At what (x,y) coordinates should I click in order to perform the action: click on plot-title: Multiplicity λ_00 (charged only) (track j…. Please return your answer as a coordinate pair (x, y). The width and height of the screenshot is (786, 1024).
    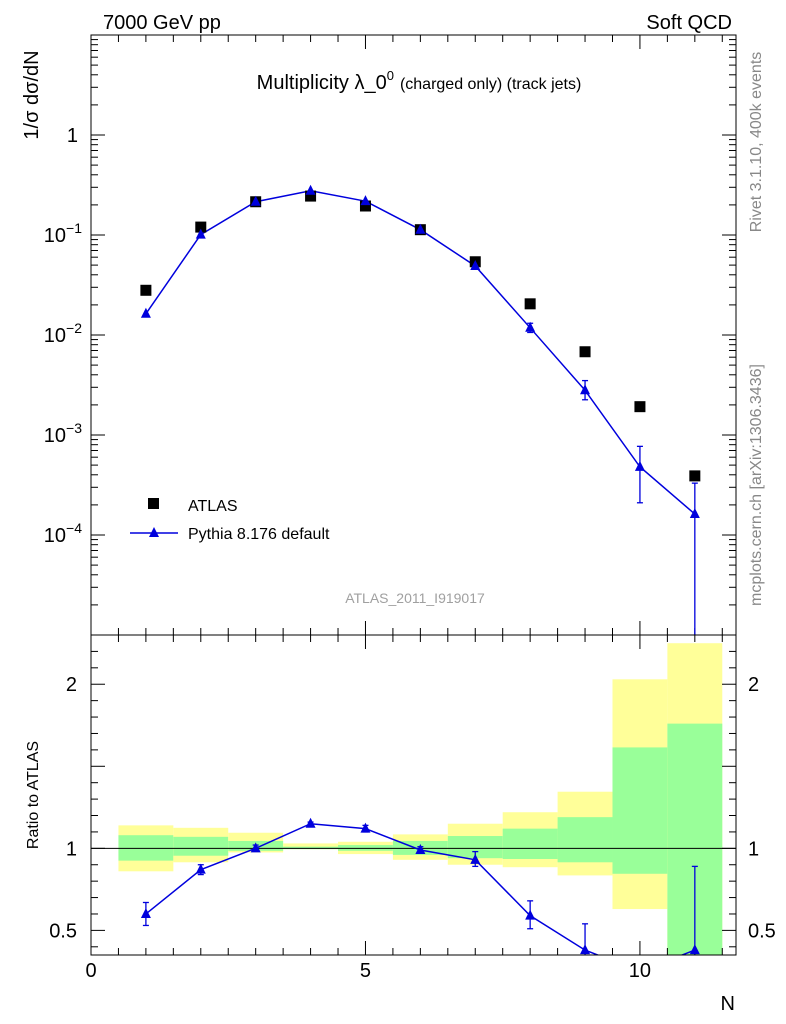
    Looking at the image, I should click on (419, 81).